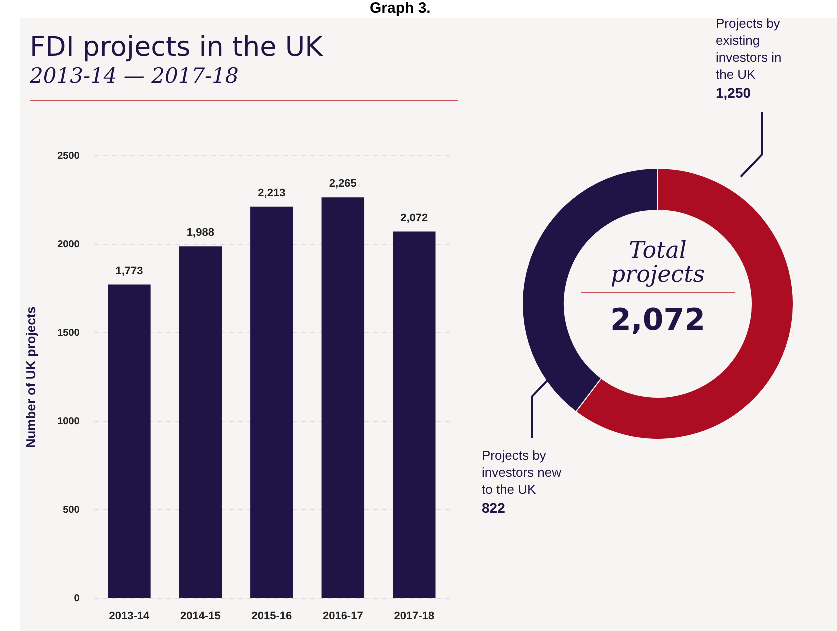  Describe the element at coordinates (69, 422) in the screenshot. I see `y-tick-label: 1000` at that location.